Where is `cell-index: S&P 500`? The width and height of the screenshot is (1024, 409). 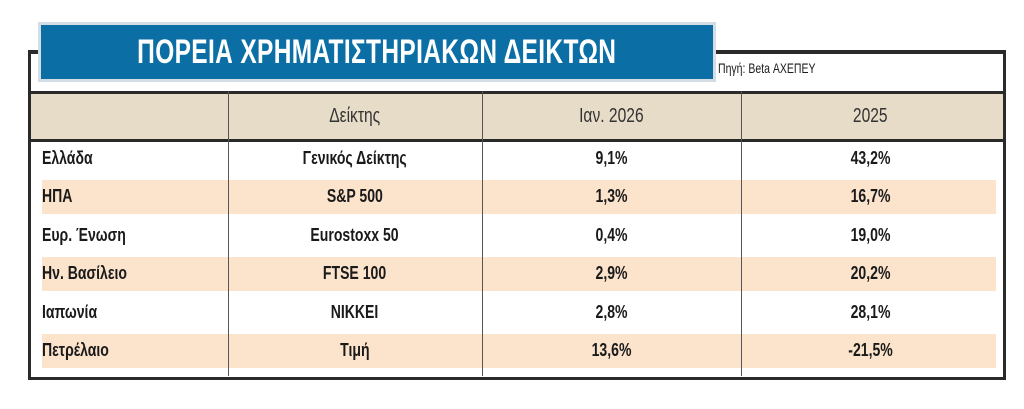
cell-index: S&P 500 is located at coordinates (355, 196).